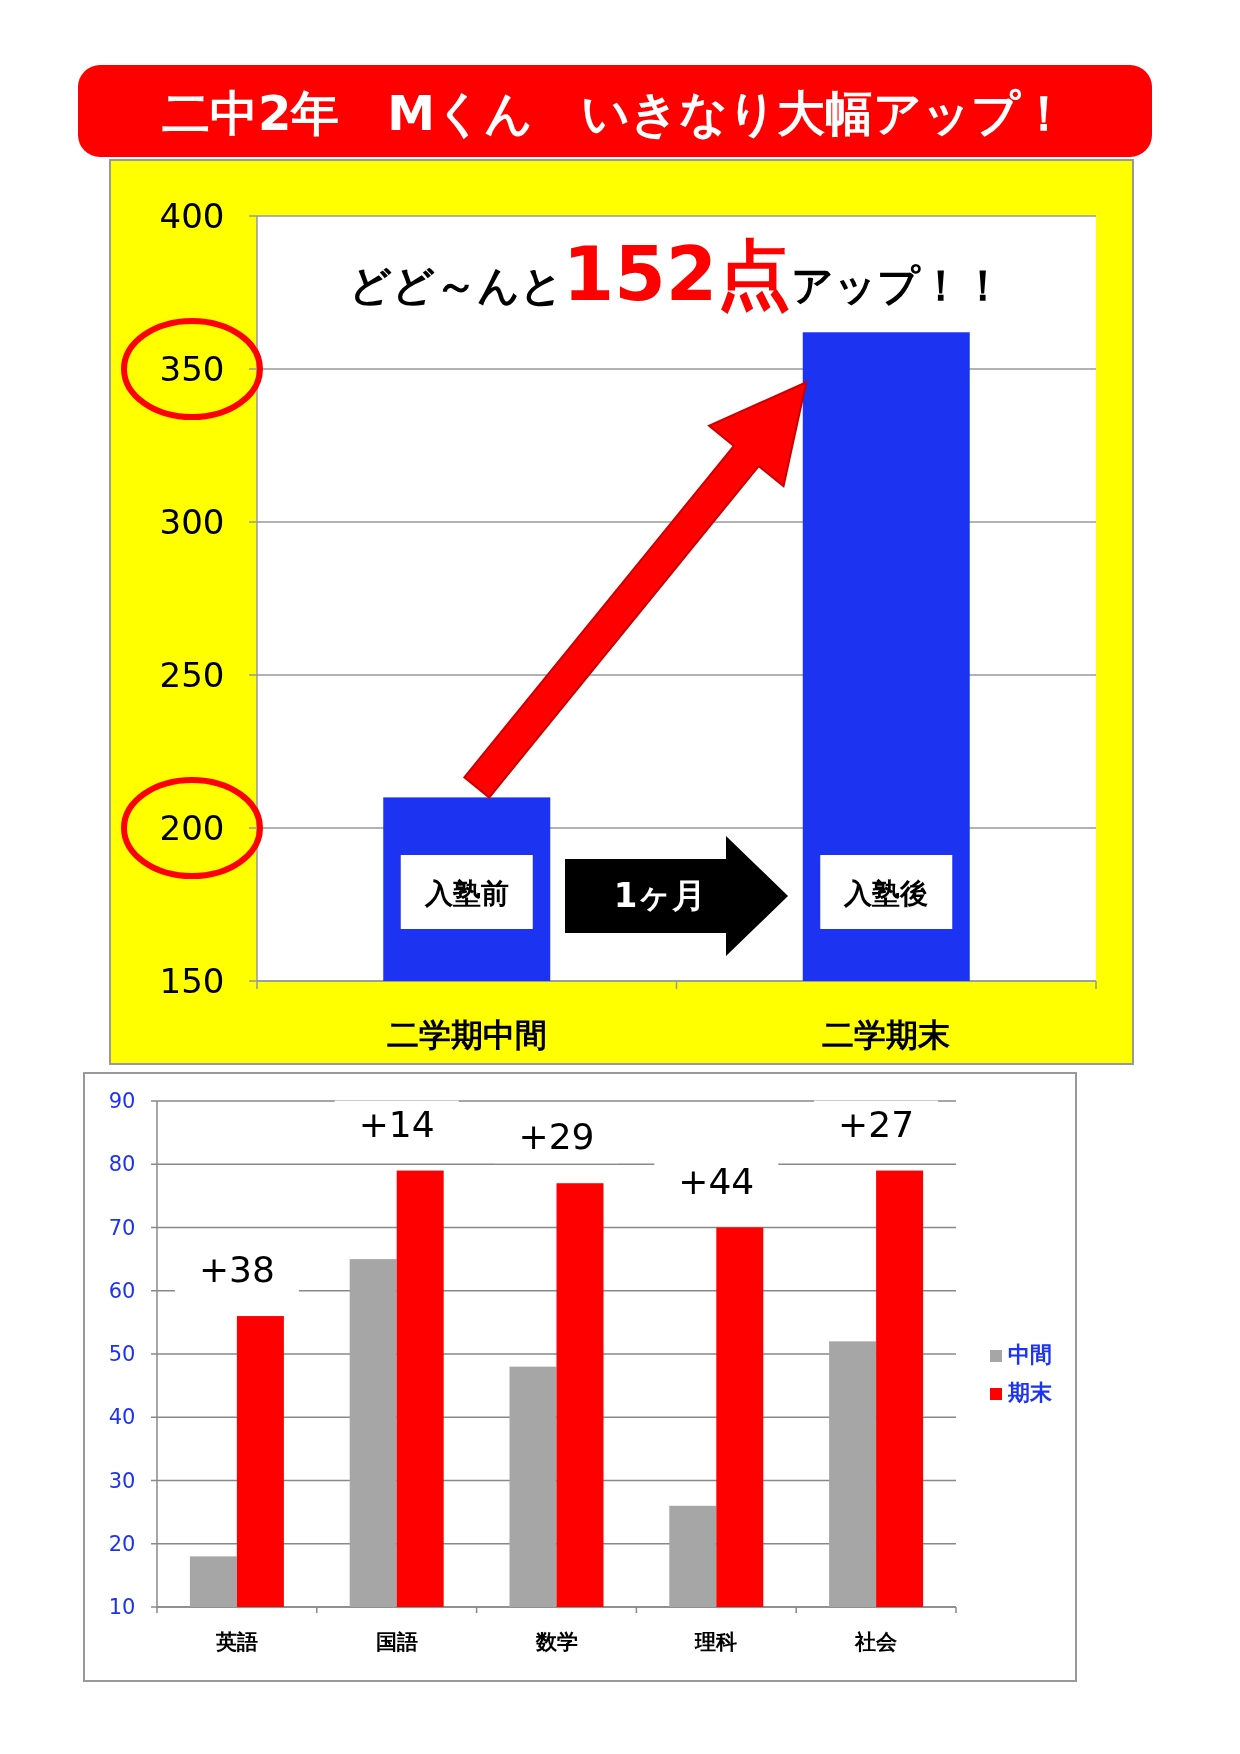 This screenshot has width=1240, height=1754. I want to click on x-tick-label: 二学期中間, so click(466, 1035).